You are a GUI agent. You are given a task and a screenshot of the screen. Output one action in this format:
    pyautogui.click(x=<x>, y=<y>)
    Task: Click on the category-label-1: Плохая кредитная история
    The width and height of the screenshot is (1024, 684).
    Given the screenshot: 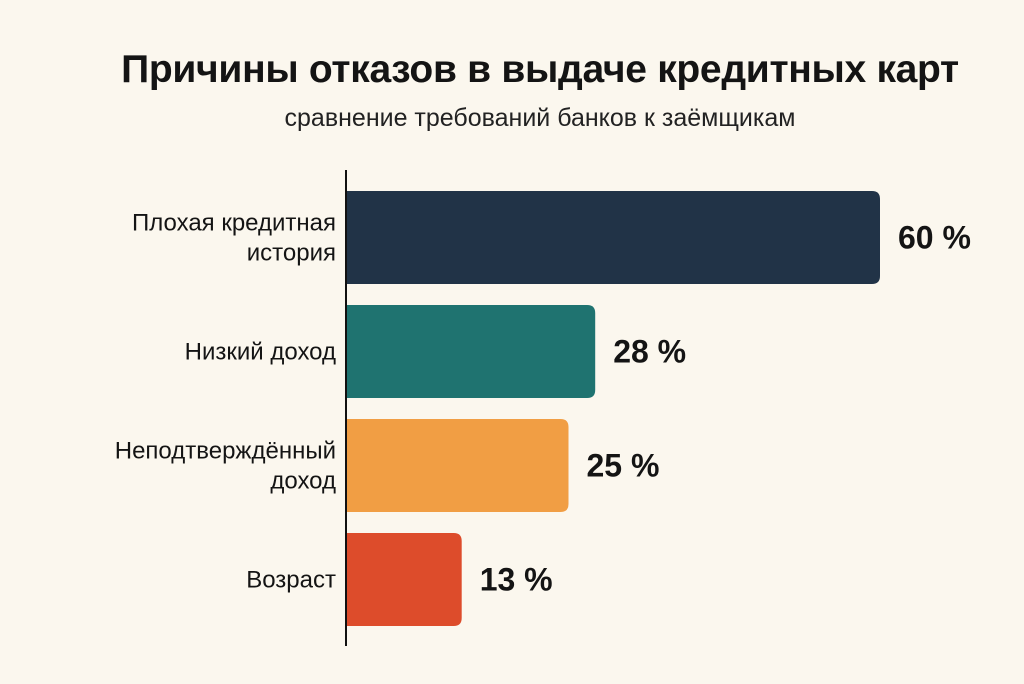 What is the action you would take?
    pyautogui.click(x=234, y=238)
    